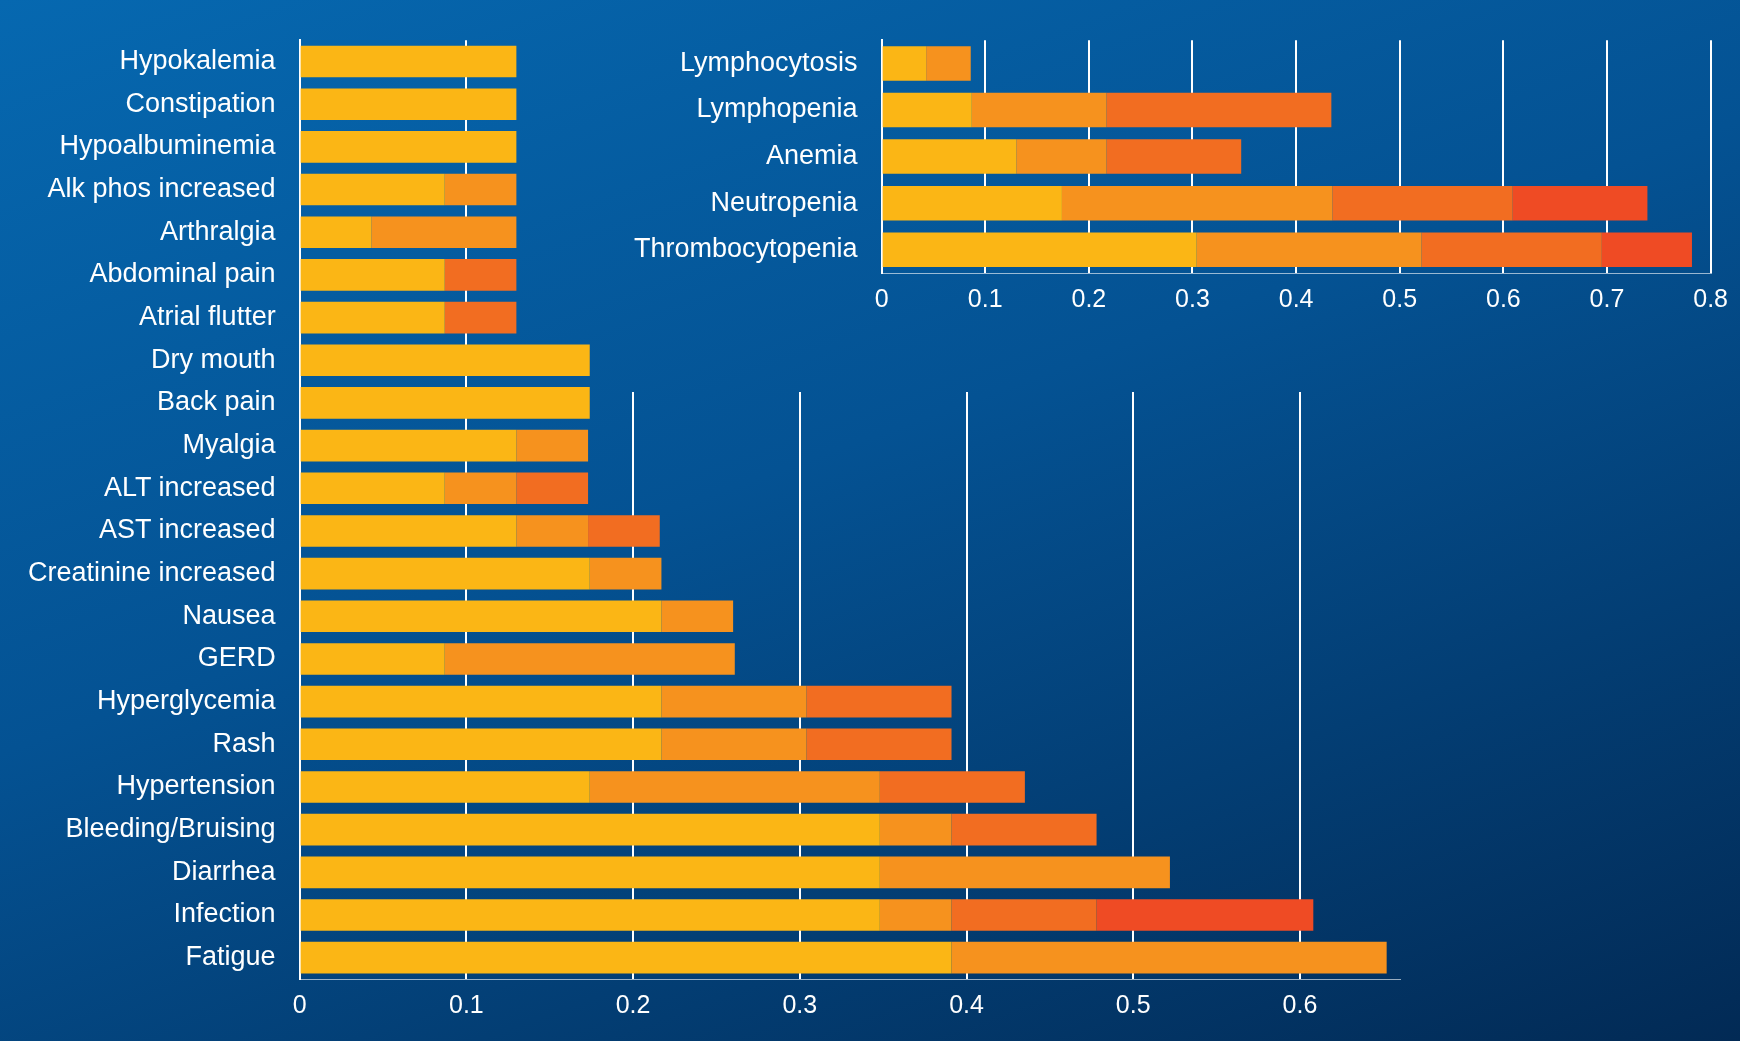  Describe the element at coordinates (224, 870) in the screenshot. I see `y-tick-label: Diarrhea` at that location.